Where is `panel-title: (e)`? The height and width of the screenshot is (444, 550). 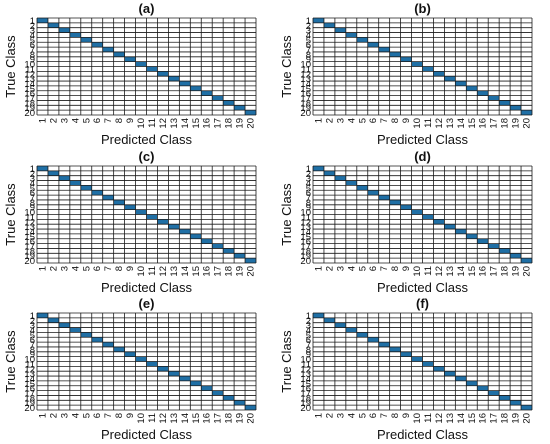 panel-title: (e) is located at coordinates (147, 303).